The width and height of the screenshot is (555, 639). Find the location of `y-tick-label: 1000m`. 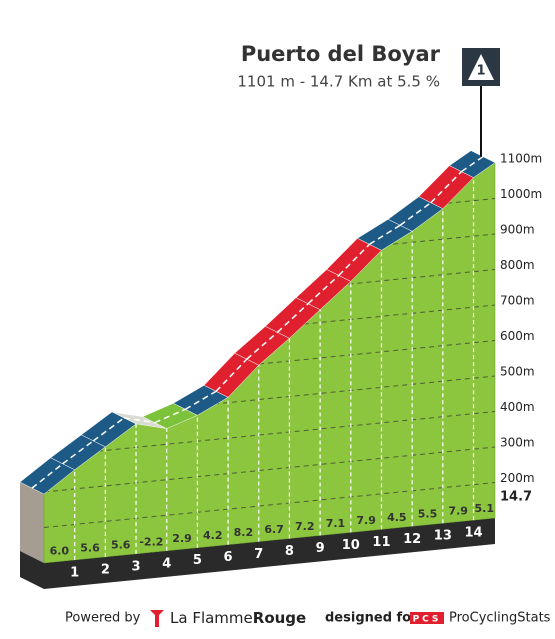

y-tick-label: 1000m is located at coordinates (521, 194).